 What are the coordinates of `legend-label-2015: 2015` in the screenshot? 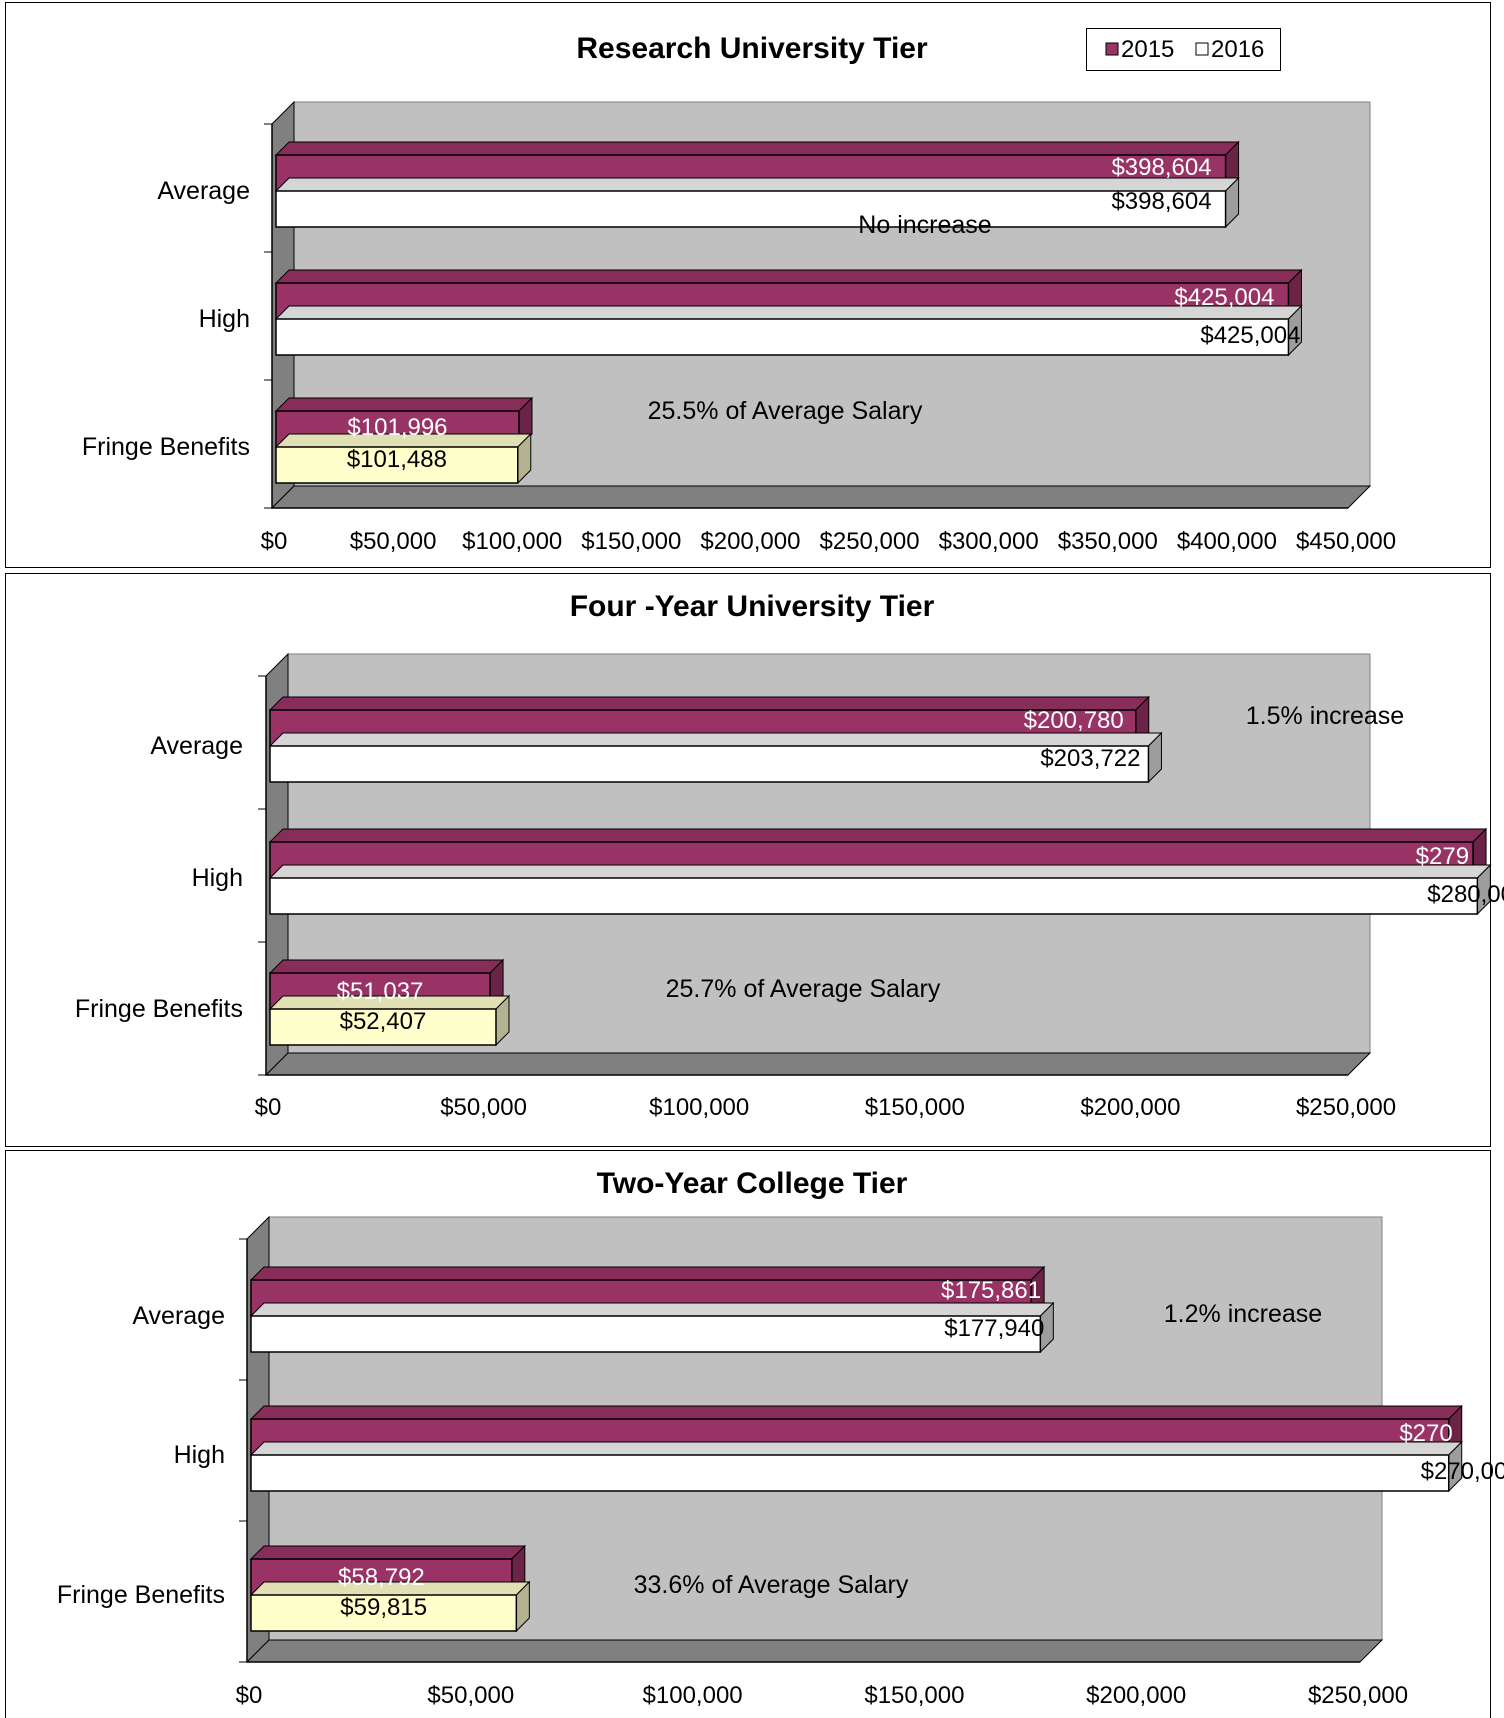 It's located at (1147, 49).